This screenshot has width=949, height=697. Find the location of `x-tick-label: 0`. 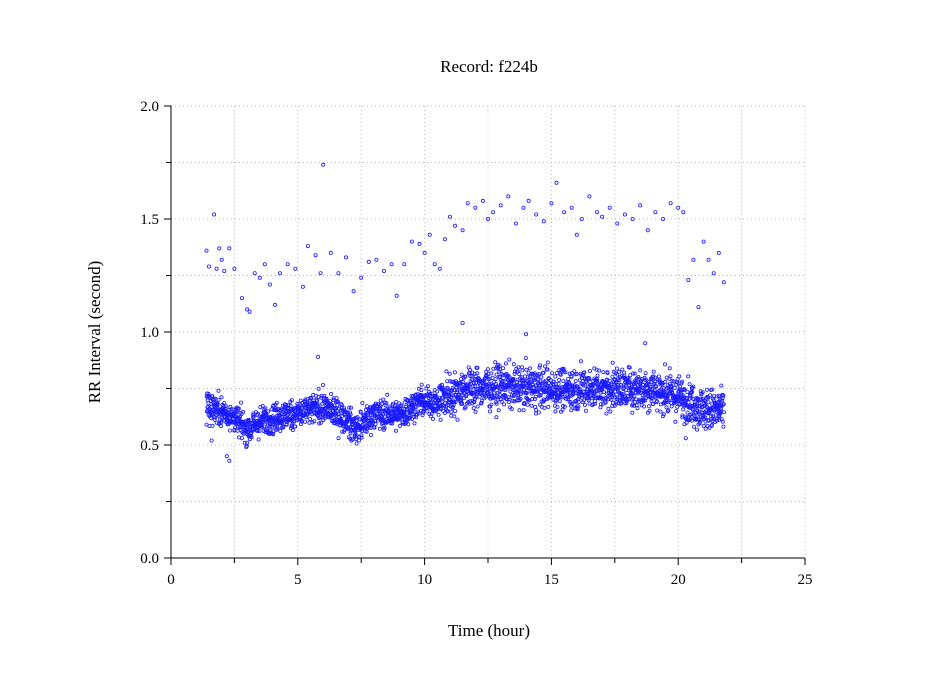

x-tick-label: 0 is located at coordinates (171, 580).